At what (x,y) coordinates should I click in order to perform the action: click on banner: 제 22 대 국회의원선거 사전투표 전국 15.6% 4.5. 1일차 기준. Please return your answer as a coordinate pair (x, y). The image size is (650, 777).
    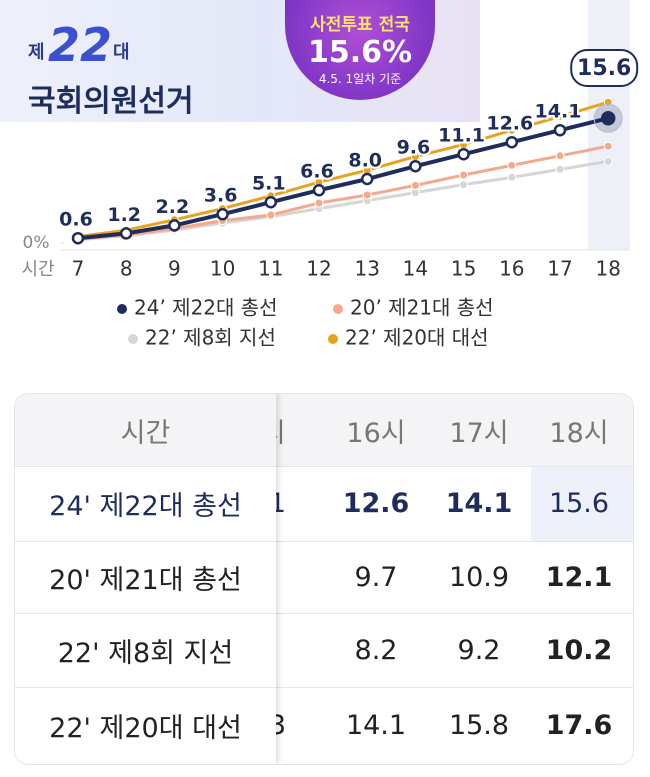
    Looking at the image, I should click on (240, 61).